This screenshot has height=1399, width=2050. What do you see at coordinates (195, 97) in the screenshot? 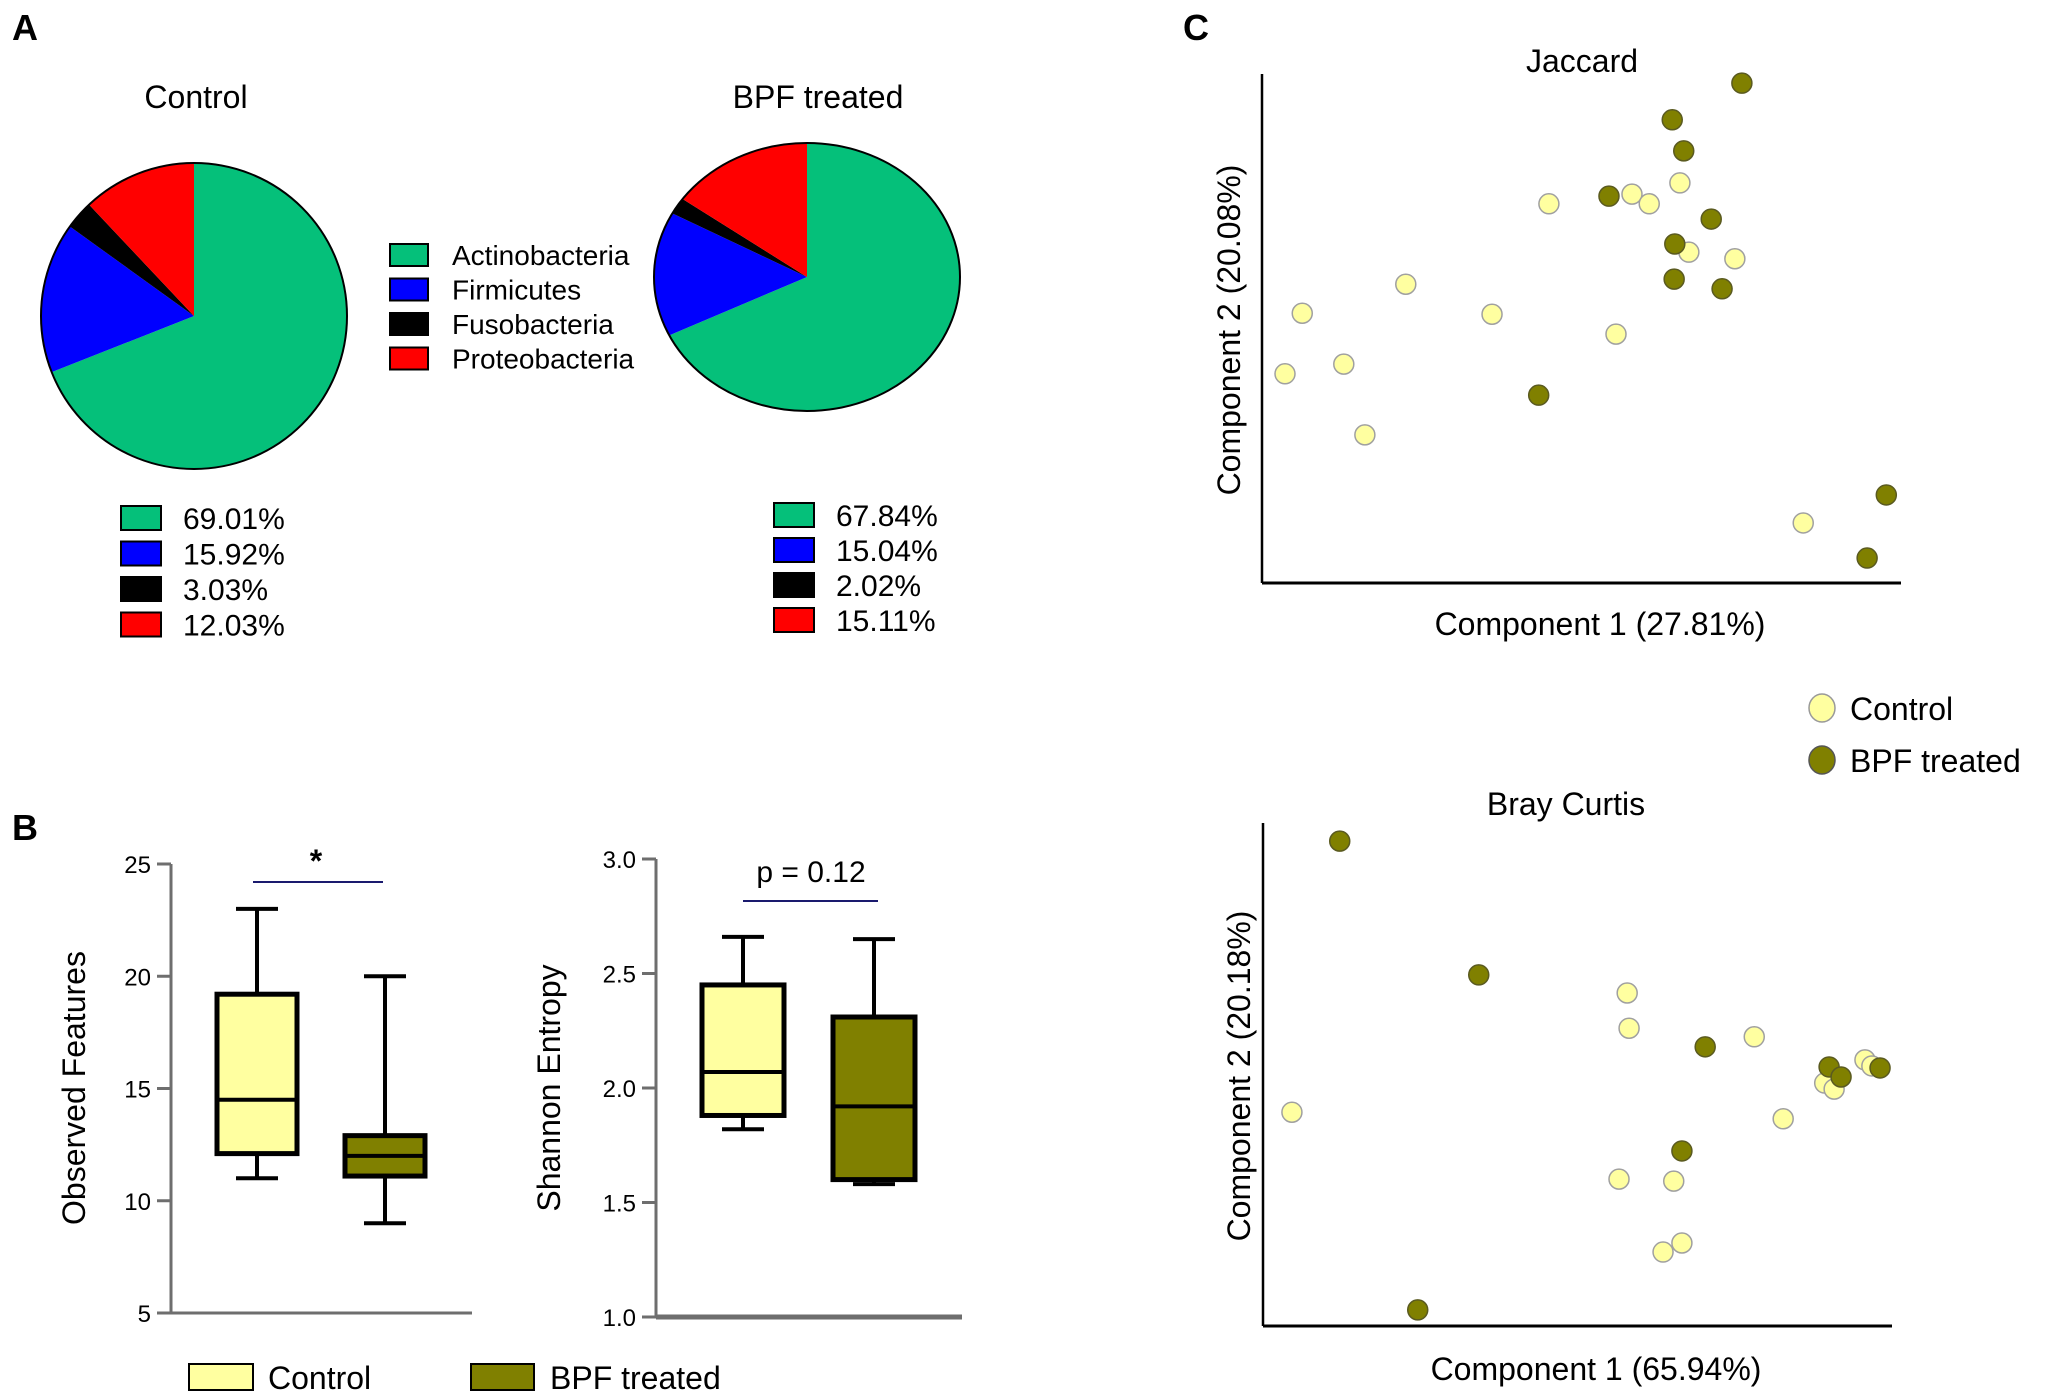
I see `pie-control-title: Control` at bounding box center [195, 97].